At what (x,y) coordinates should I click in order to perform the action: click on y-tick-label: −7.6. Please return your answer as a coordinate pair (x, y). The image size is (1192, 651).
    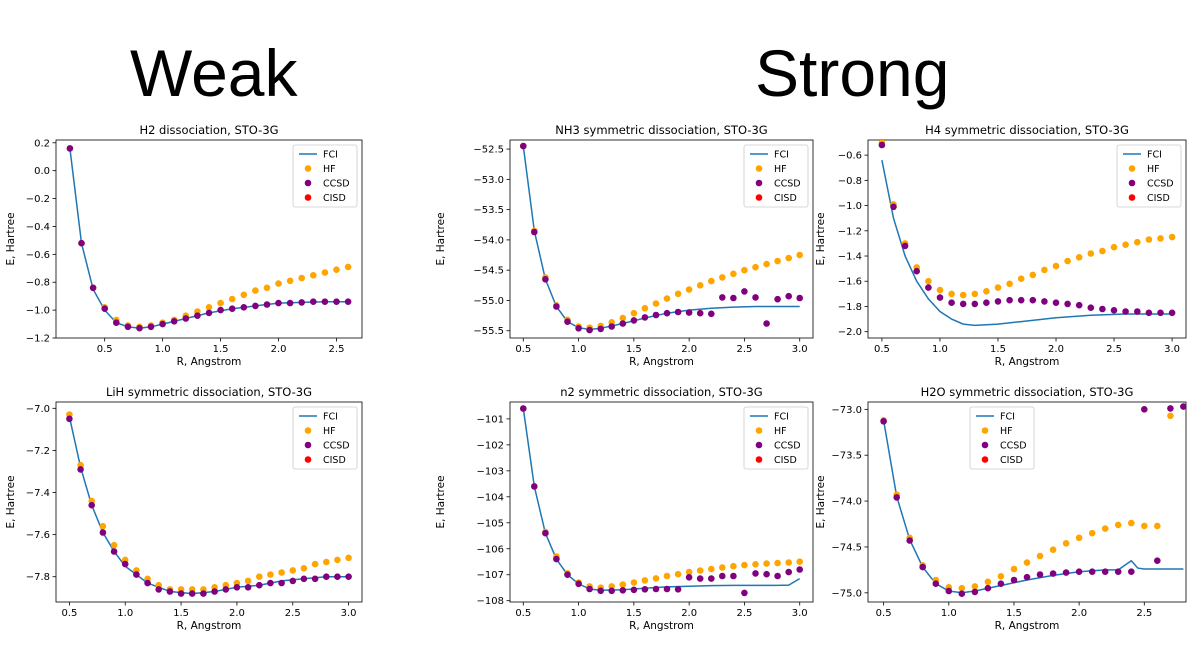
    Looking at the image, I should click on (38, 535).